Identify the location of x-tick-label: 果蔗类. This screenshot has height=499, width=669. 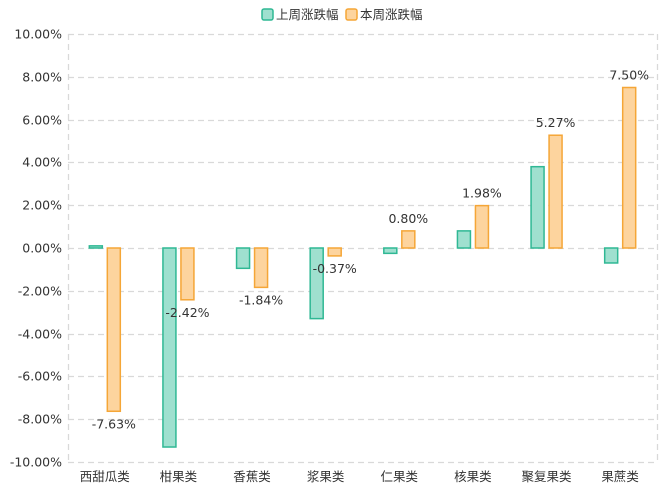
(620, 476).